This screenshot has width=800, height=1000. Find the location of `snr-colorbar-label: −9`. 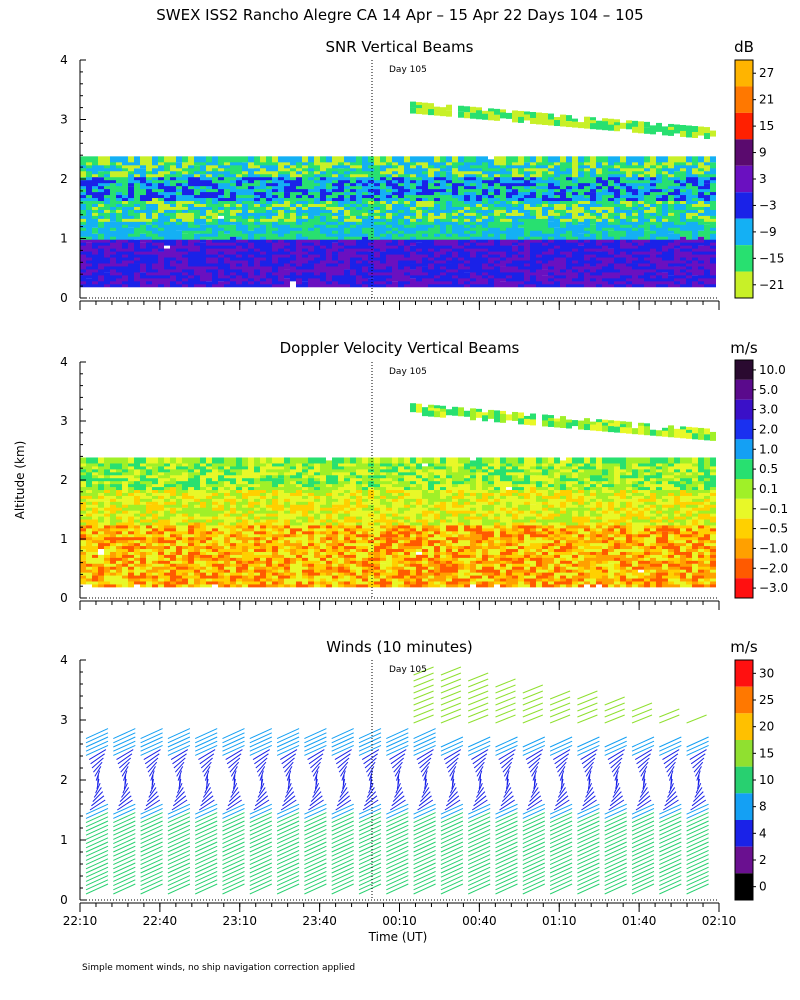

snr-colorbar-label: −9 is located at coordinates (768, 232).